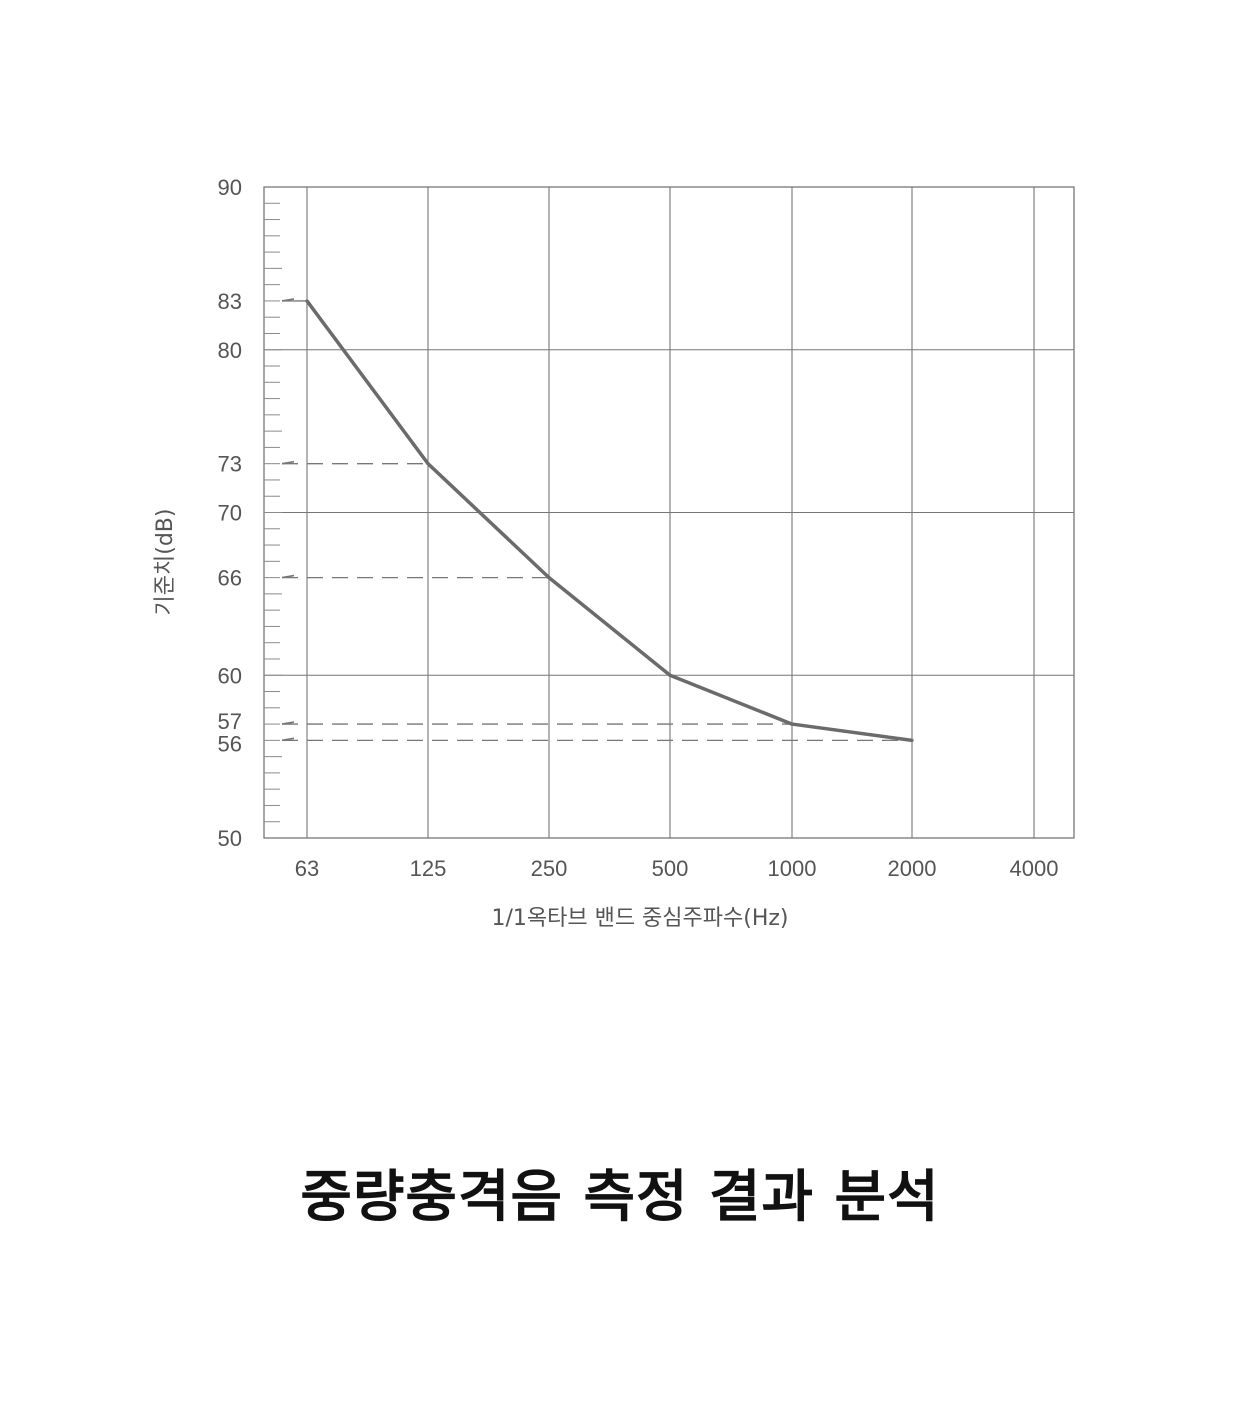 Image resolution: width=1240 pixels, height=1408 pixels. Describe the element at coordinates (230, 350) in the screenshot. I see `y-tick-label-80: 80` at that location.